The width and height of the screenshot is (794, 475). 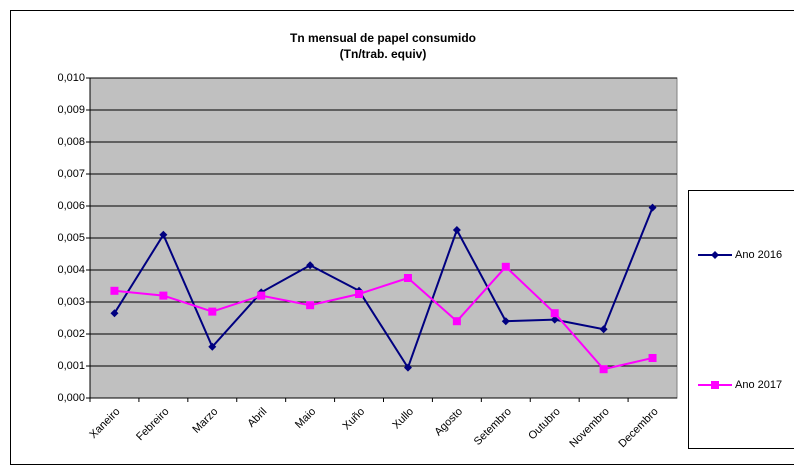 I want to click on y-tick-label: 0,007, so click(x=71, y=174).